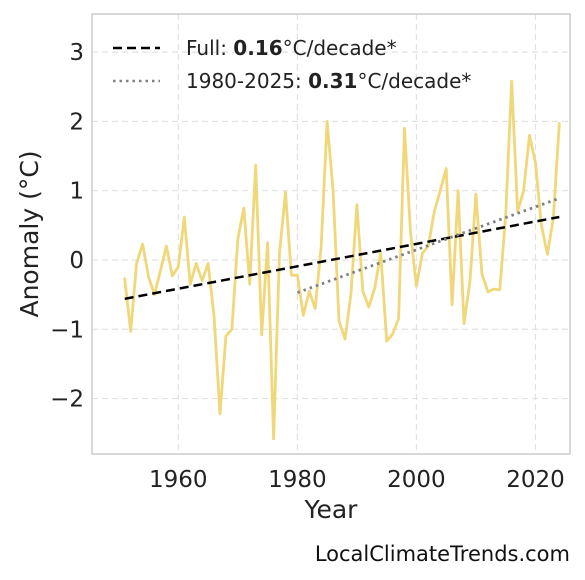 Image resolution: width=585 pixels, height=580 pixels. I want to click on legend-suffix-full: °C/decade*, so click(340, 48).